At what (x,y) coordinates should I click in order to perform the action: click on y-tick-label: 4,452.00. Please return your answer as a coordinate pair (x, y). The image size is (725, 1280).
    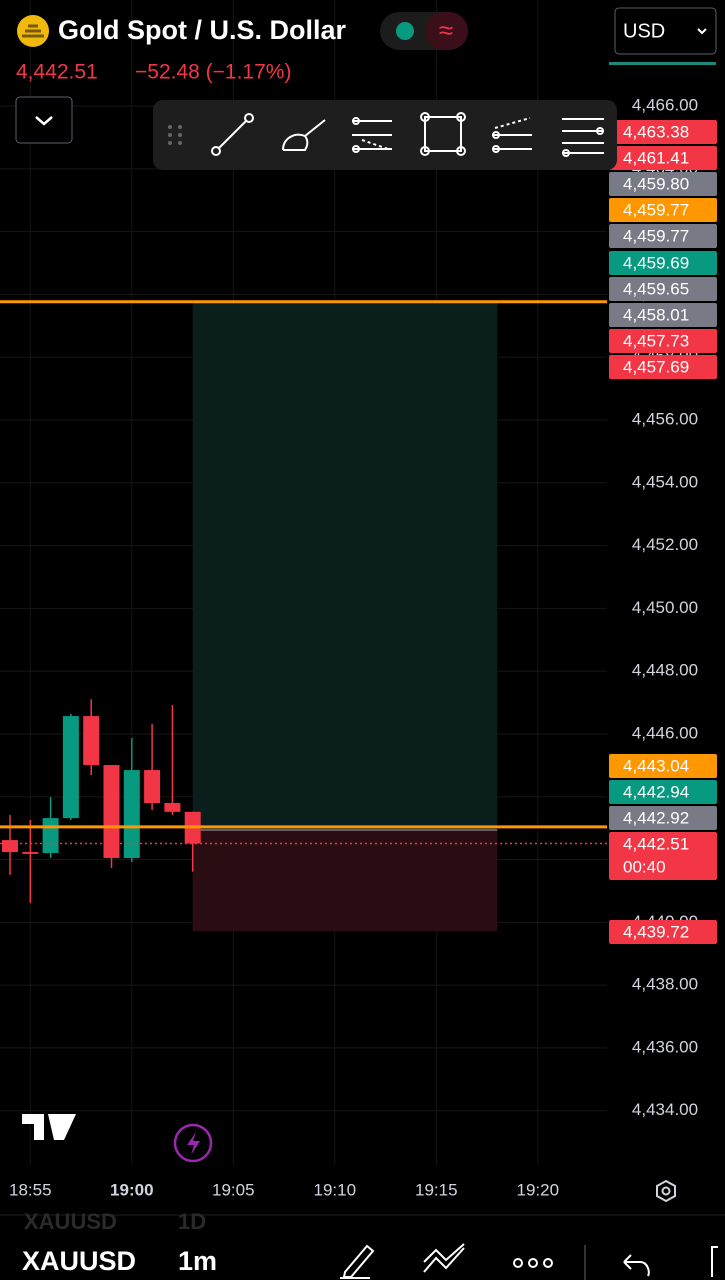
    Looking at the image, I should click on (665, 544).